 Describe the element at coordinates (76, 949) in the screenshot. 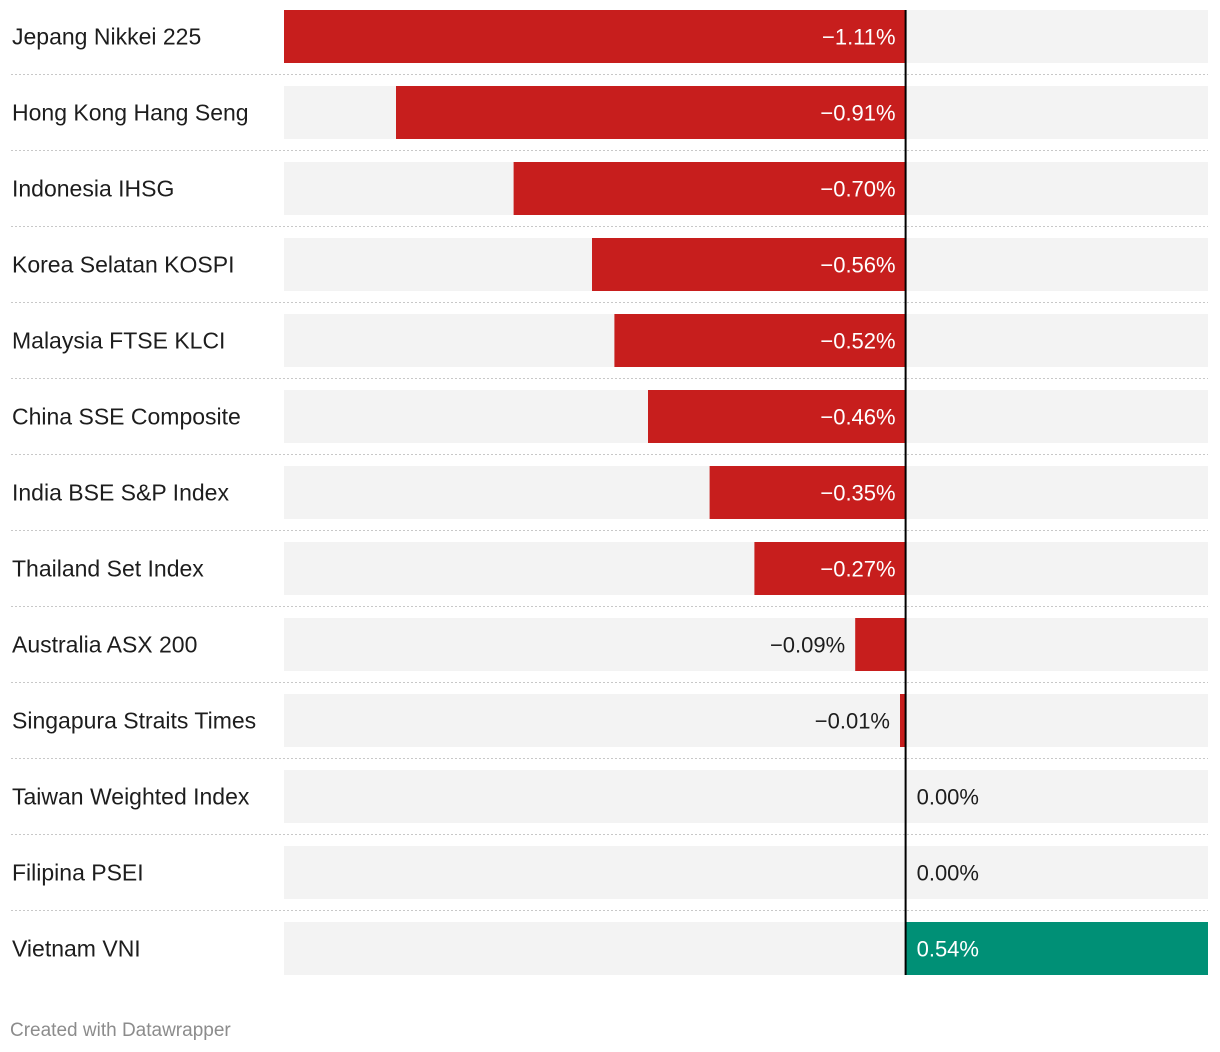

I see `category-label: Vietnam VNI` at that location.